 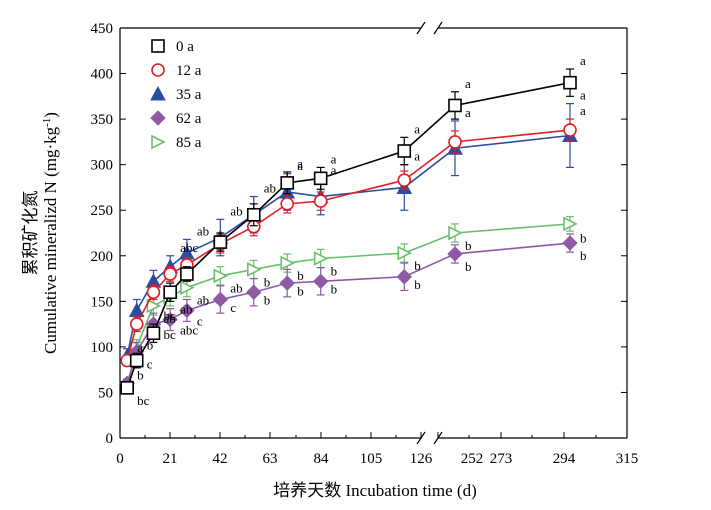 What do you see at coordinates (102, 302) in the screenshot?
I see `y-tick-label: 150` at bounding box center [102, 302].